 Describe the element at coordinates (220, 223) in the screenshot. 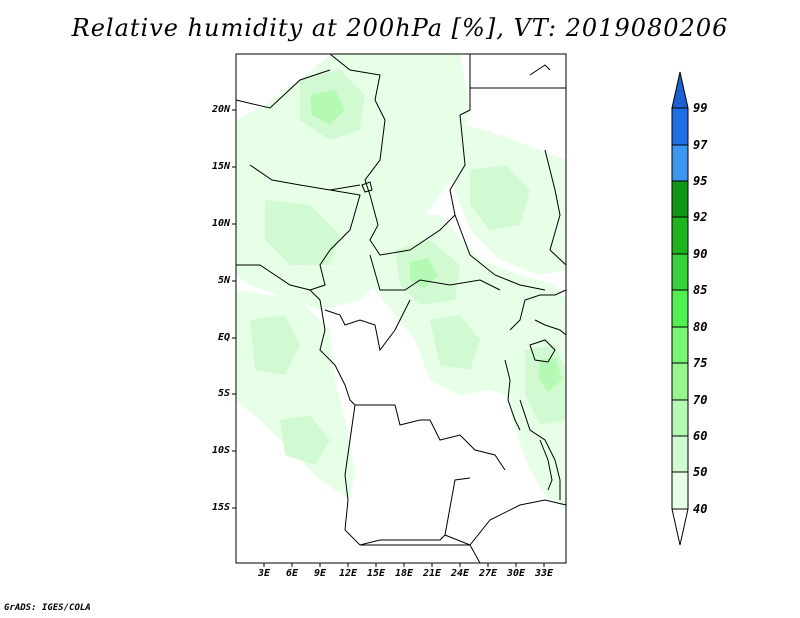

I see `lat-label-10n: 10N` at that location.